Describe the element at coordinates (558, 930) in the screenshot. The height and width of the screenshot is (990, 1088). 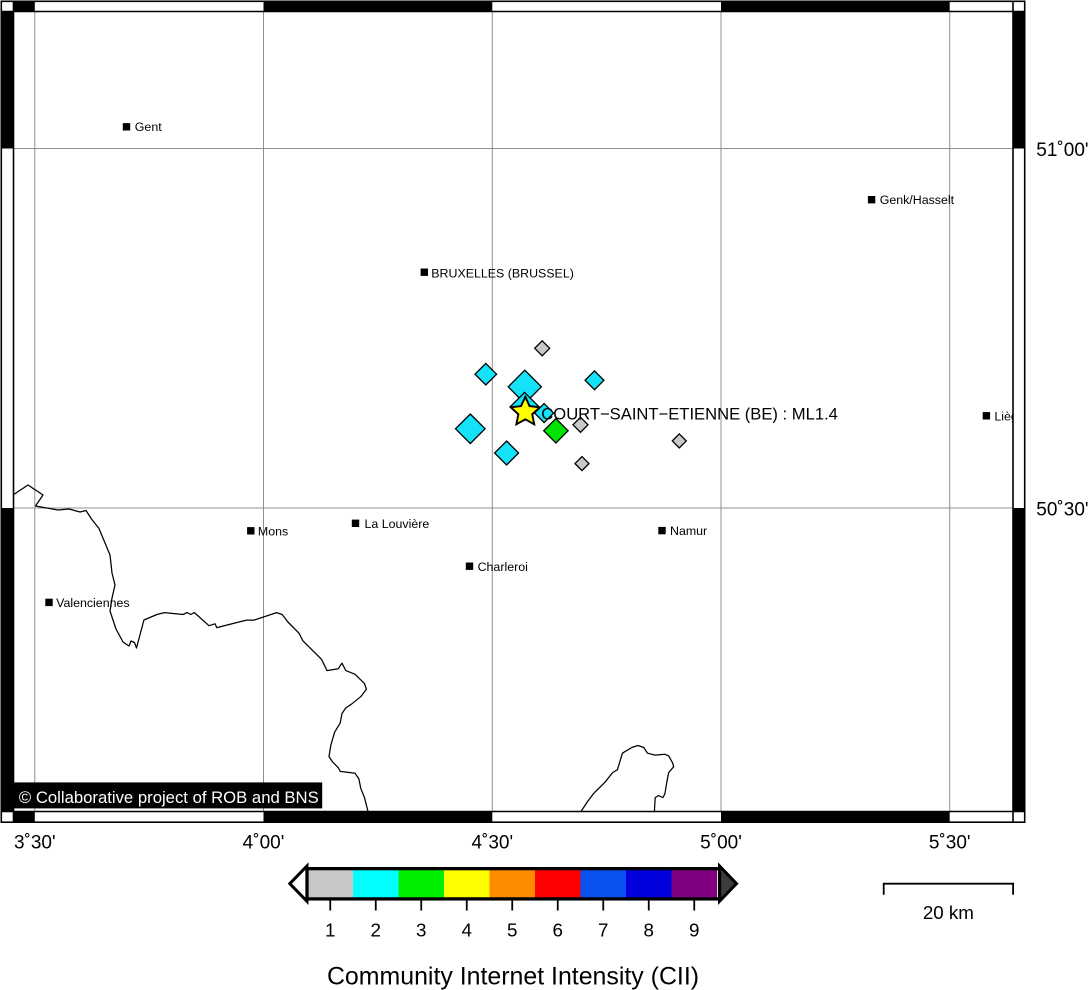
I see `svg-text: 6` at that location.